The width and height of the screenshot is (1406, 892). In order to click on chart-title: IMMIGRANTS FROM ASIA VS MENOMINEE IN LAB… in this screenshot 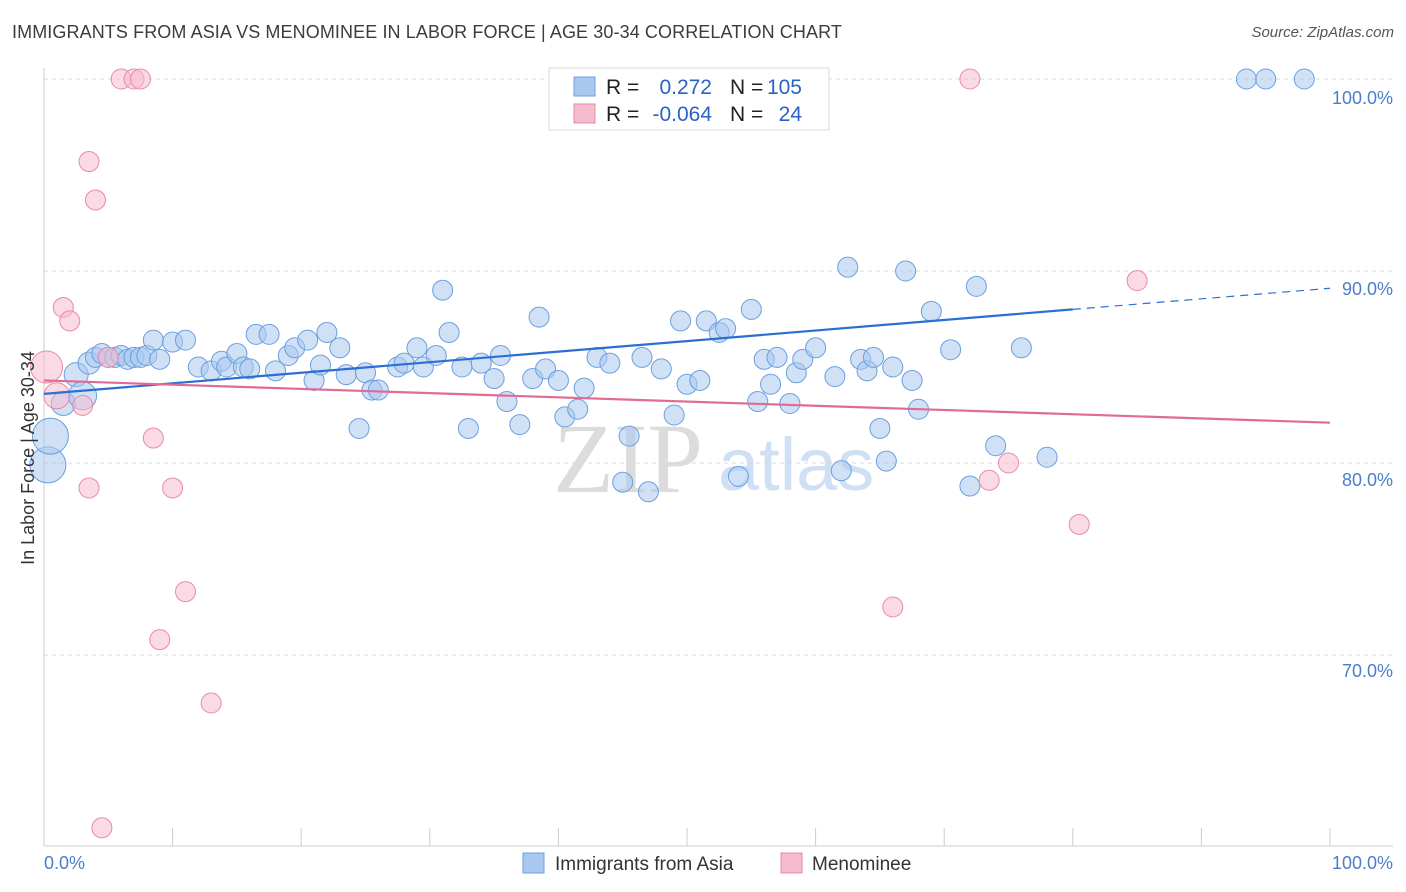, I will do `click(427, 32)`.